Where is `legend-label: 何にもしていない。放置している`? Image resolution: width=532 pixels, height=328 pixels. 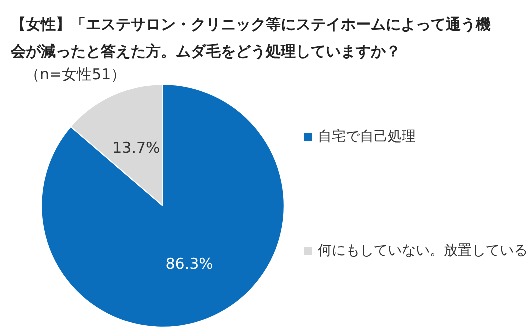 legend-label: 何にもしていない。放置している is located at coordinates (423, 251).